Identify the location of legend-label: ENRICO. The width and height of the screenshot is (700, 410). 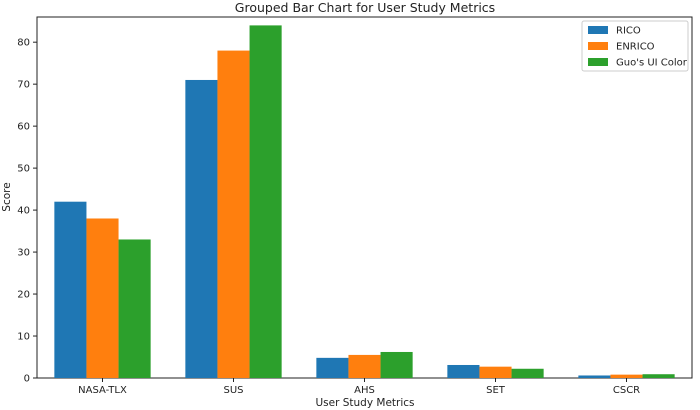
(635, 47).